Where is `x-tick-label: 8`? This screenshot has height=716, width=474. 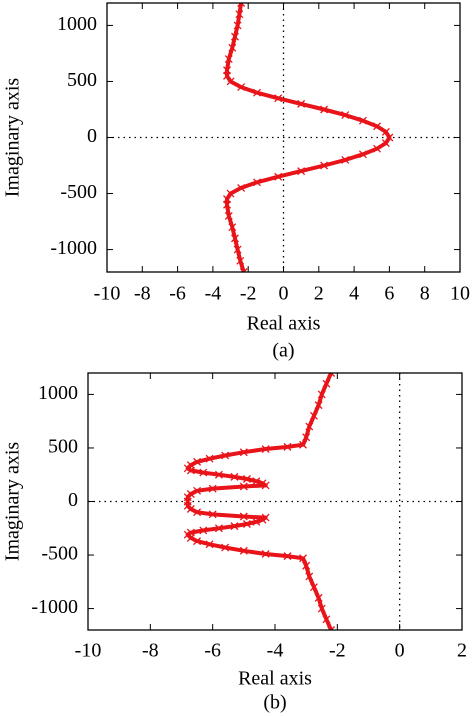 x-tick-label: 8 is located at coordinates (425, 294).